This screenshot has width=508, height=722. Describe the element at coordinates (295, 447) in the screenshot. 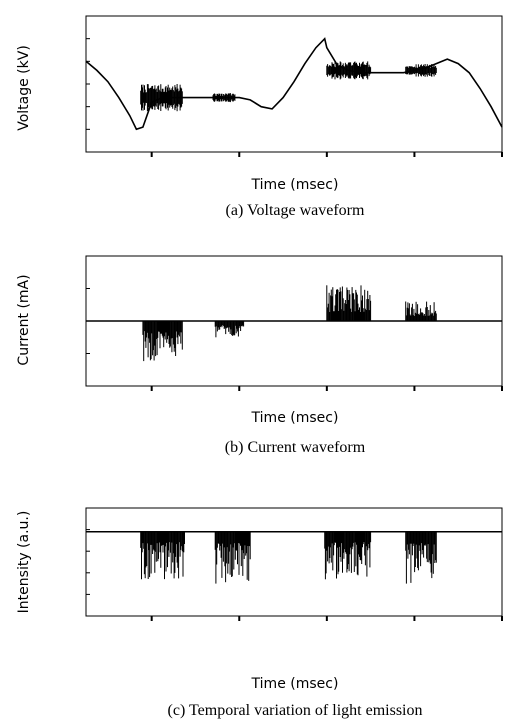

I see `caption: (b) Current waveform` at that location.